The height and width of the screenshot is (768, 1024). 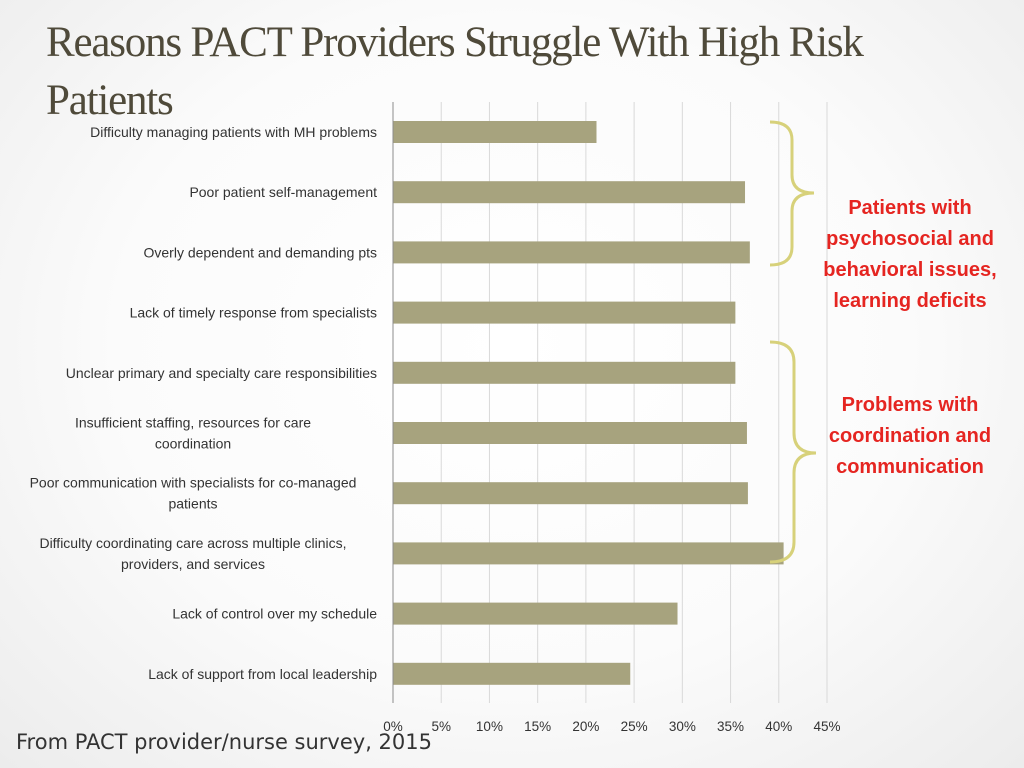 I want to click on x-tick-label: 45%, so click(x=826, y=726).